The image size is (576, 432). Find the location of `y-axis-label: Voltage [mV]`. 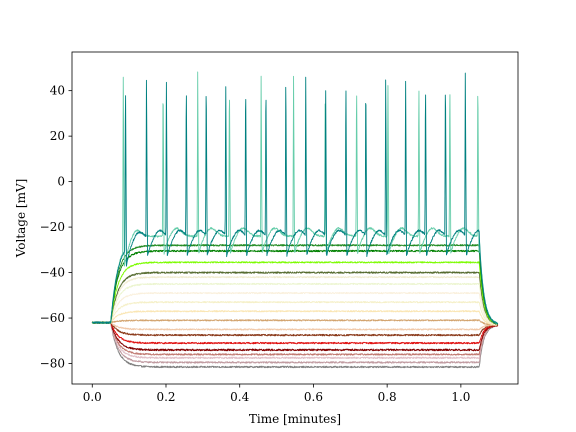

y-axis-label: Voltage [mV] is located at coordinates (21, 219).